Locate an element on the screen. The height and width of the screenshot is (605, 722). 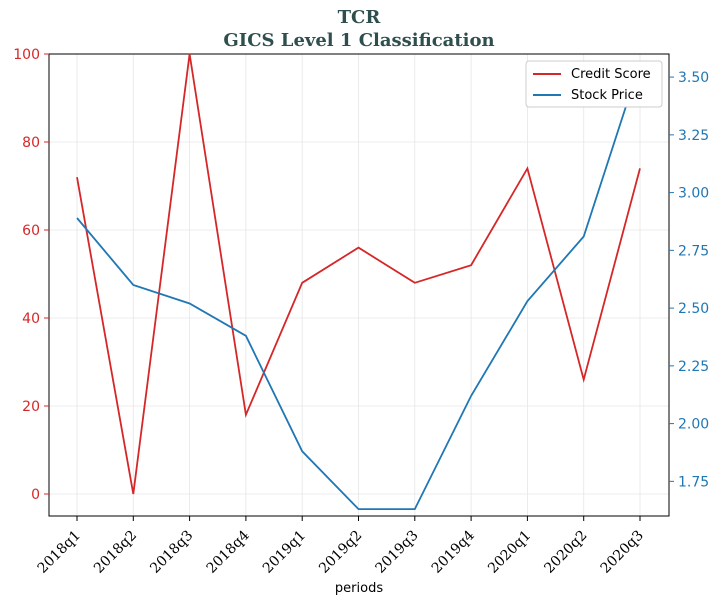
y-right-tick-label: 2.25 is located at coordinates (693, 367).